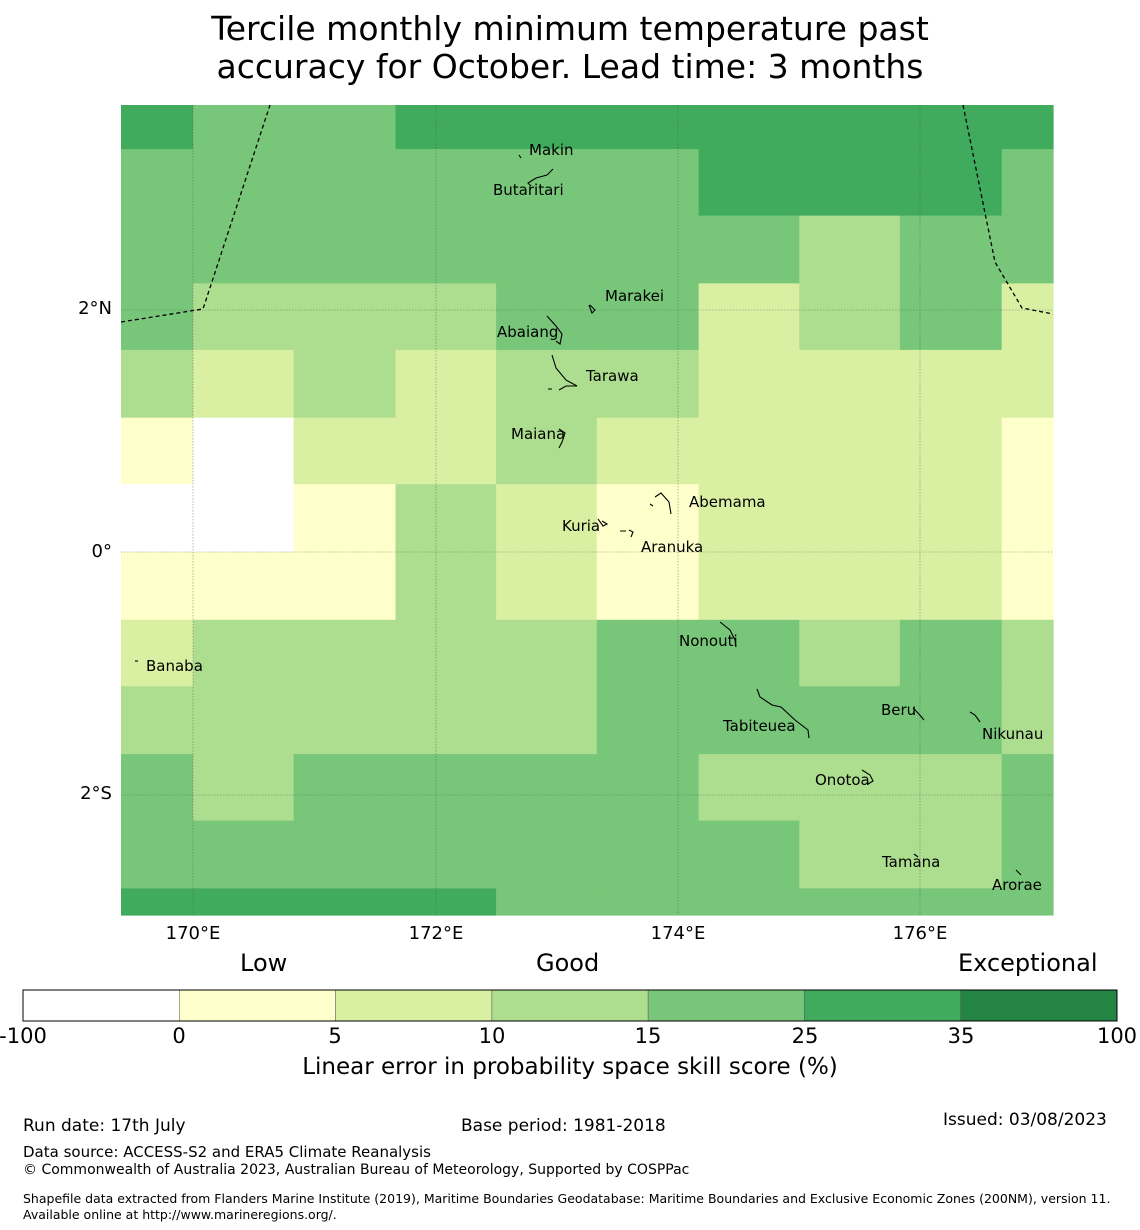 The image size is (1140, 1230). I want to click on lon-label-172e: 172°E, so click(436, 933).